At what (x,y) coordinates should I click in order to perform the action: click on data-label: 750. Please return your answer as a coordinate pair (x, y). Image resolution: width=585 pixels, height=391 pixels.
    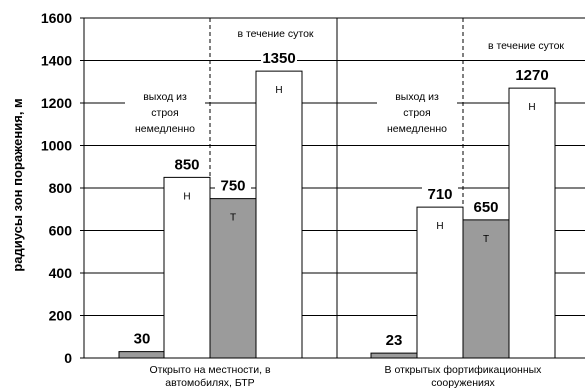
    Looking at the image, I should click on (232, 186).